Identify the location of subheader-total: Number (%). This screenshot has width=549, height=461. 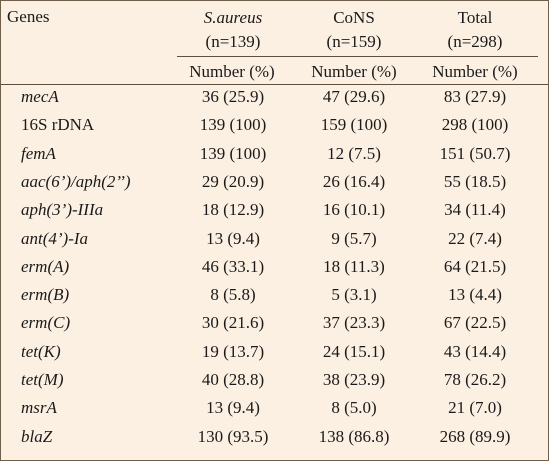
(475, 71).